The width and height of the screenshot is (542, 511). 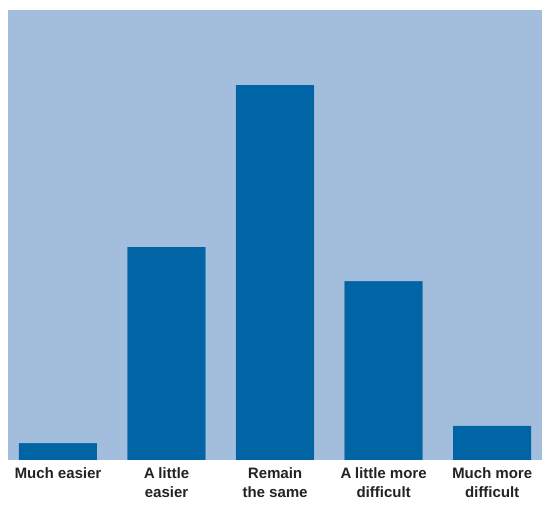 What do you see at coordinates (275, 483) in the screenshot?
I see `x-tick-label: Remain the same` at bounding box center [275, 483].